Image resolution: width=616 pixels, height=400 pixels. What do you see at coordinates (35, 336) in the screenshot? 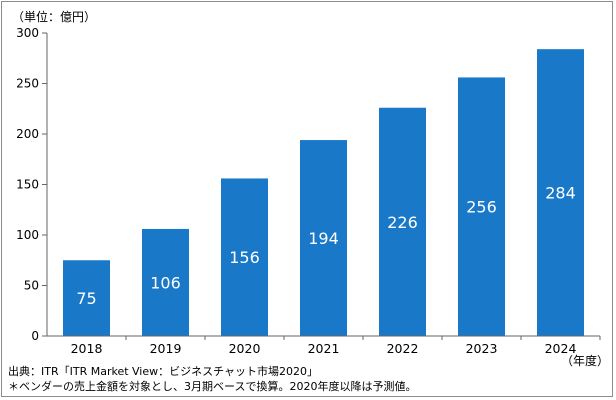
I see `y-tick-label: 0` at bounding box center [35, 336].